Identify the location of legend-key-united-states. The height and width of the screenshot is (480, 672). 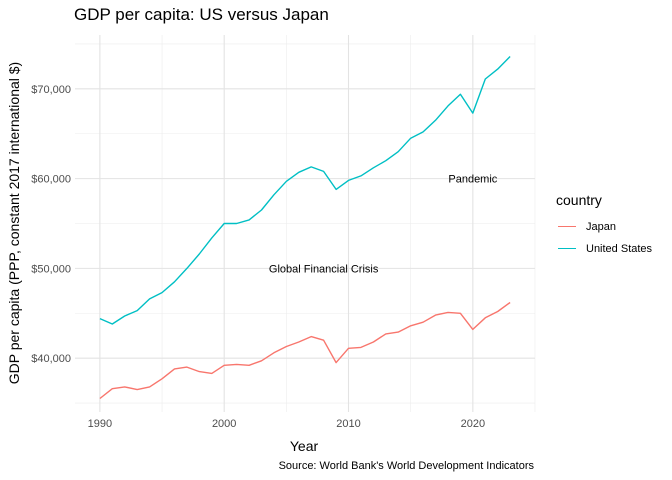
(567, 249).